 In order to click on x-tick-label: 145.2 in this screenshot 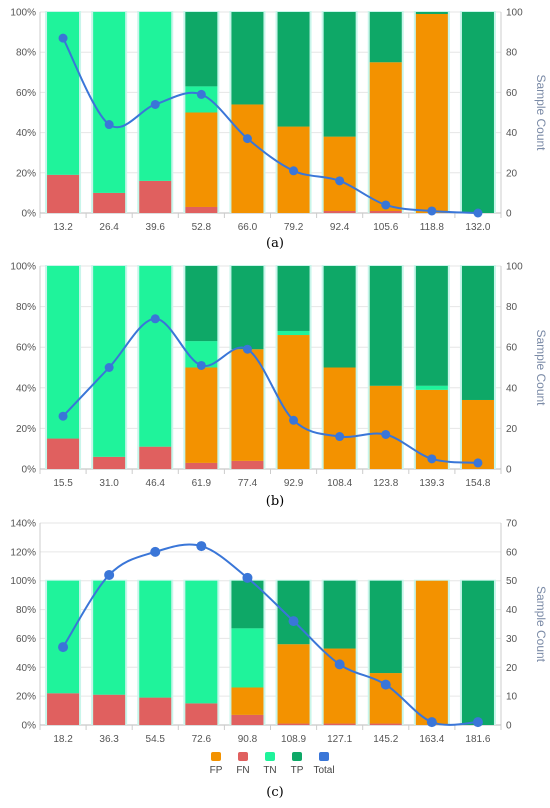, I will do `click(385, 739)`.